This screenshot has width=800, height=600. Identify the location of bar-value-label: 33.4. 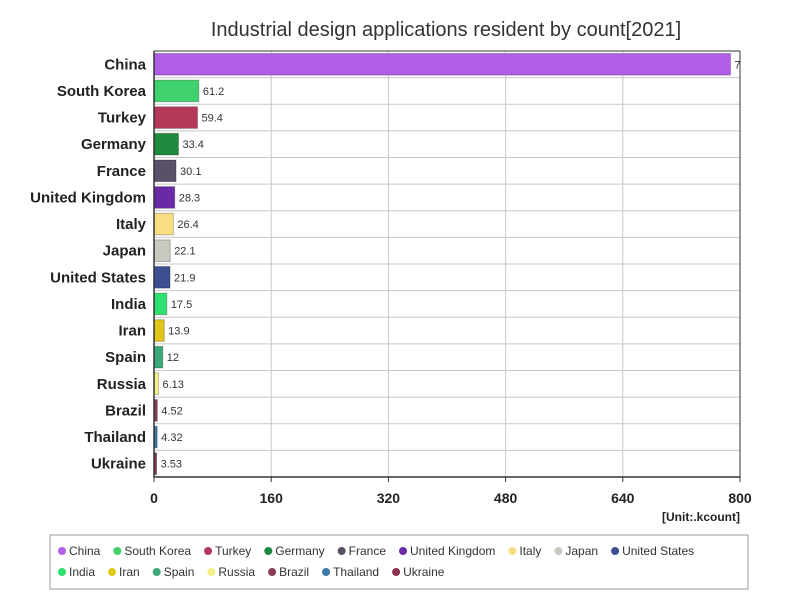
(192, 145).